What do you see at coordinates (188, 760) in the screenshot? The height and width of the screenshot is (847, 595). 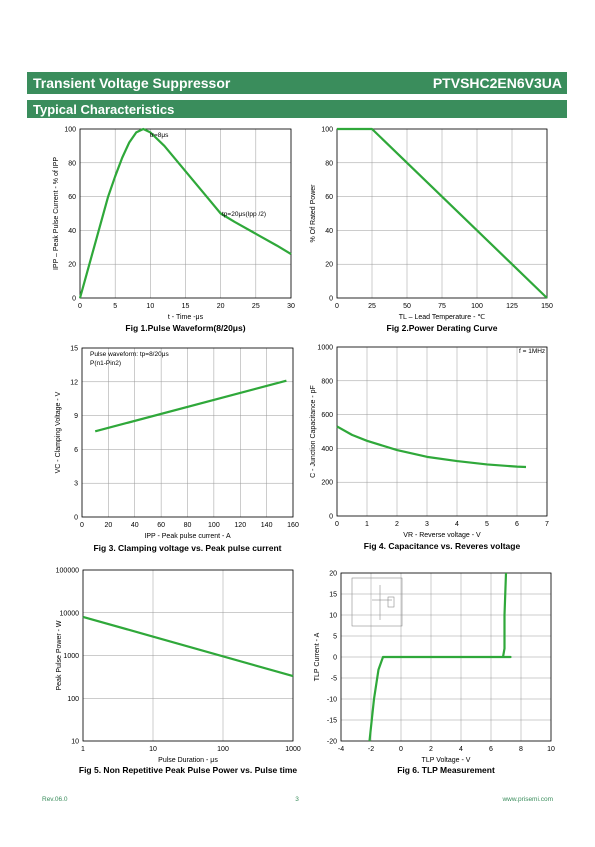 I see `x-axis-label: Pulse Duration - μs` at bounding box center [188, 760].